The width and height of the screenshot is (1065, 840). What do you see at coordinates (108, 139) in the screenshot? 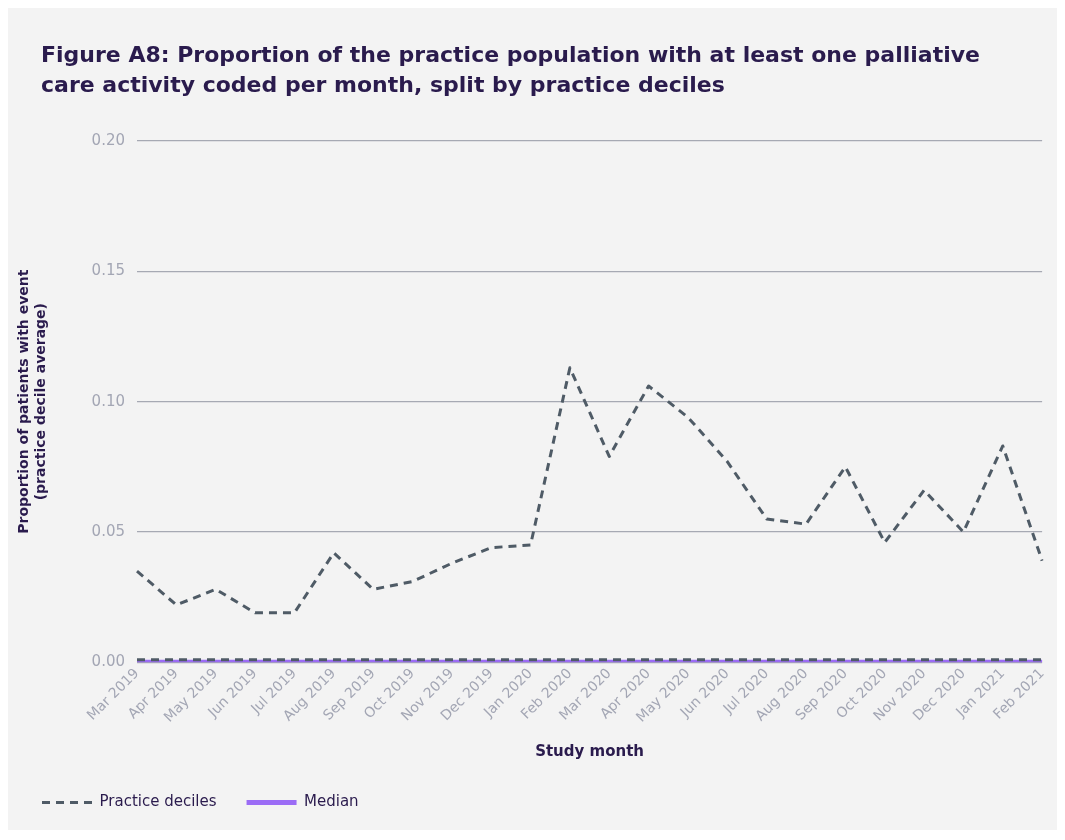
I see `y-tick-label: 0.20` at bounding box center [108, 139].